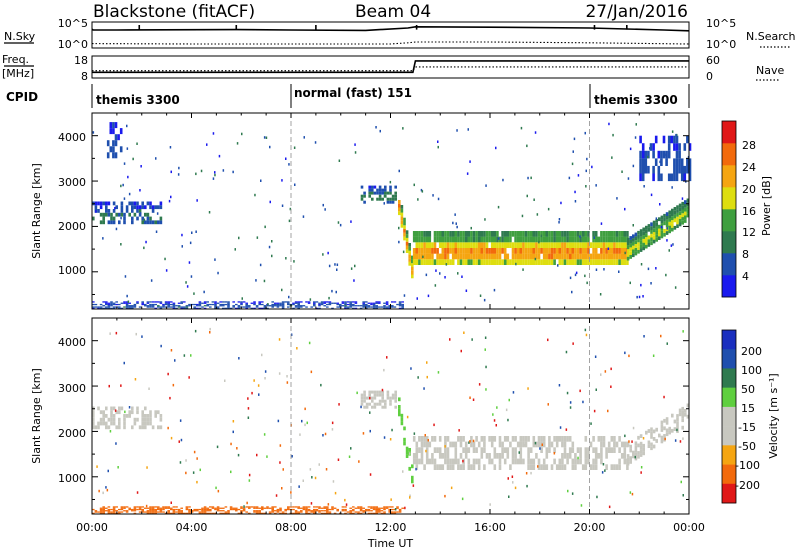 The width and height of the screenshot is (800, 554). What do you see at coordinates (729, 416) in the screenshot?
I see `velocity-colorbar-frame` at bounding box center [729, 416].